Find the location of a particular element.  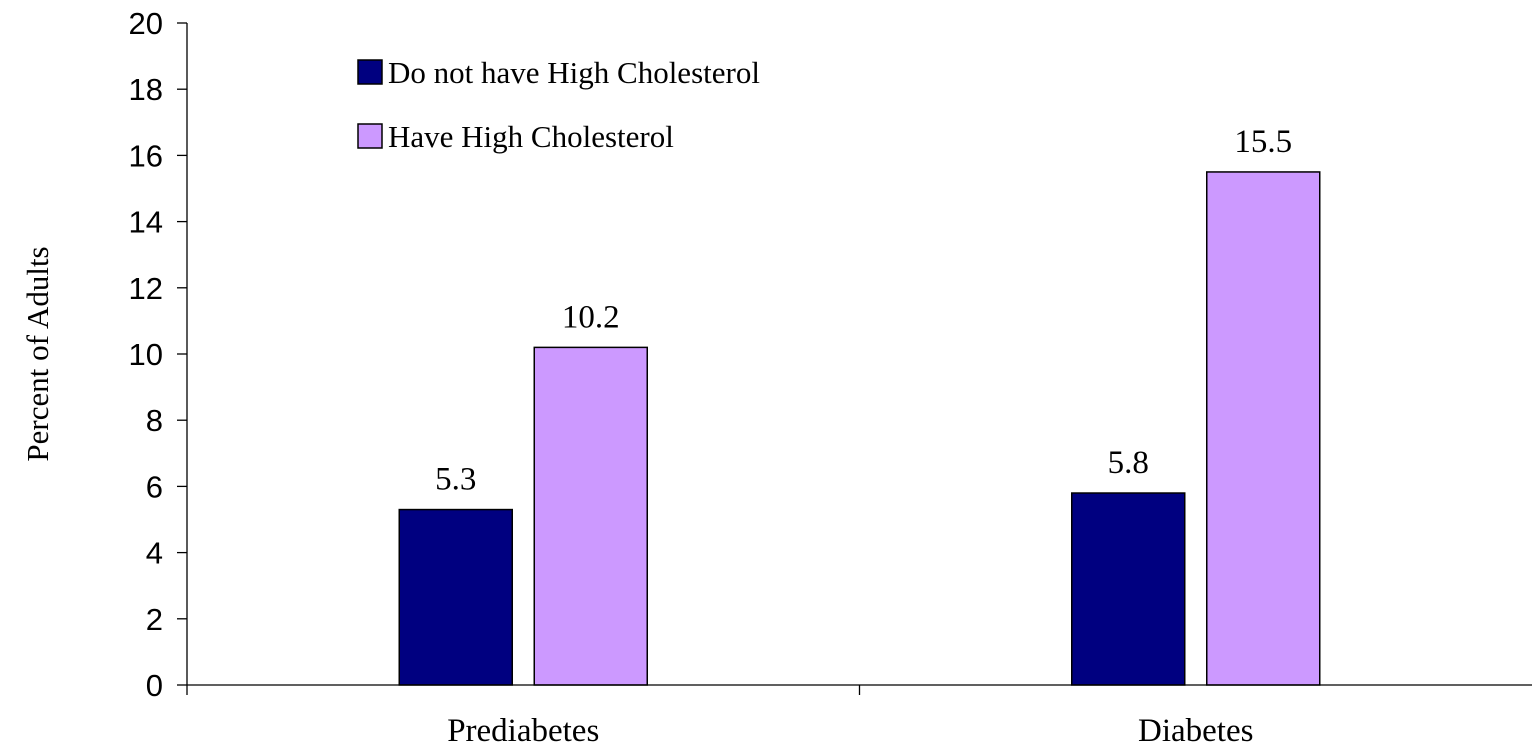

bar-value-label: 15.5 is located at coordinates (1263, 142).